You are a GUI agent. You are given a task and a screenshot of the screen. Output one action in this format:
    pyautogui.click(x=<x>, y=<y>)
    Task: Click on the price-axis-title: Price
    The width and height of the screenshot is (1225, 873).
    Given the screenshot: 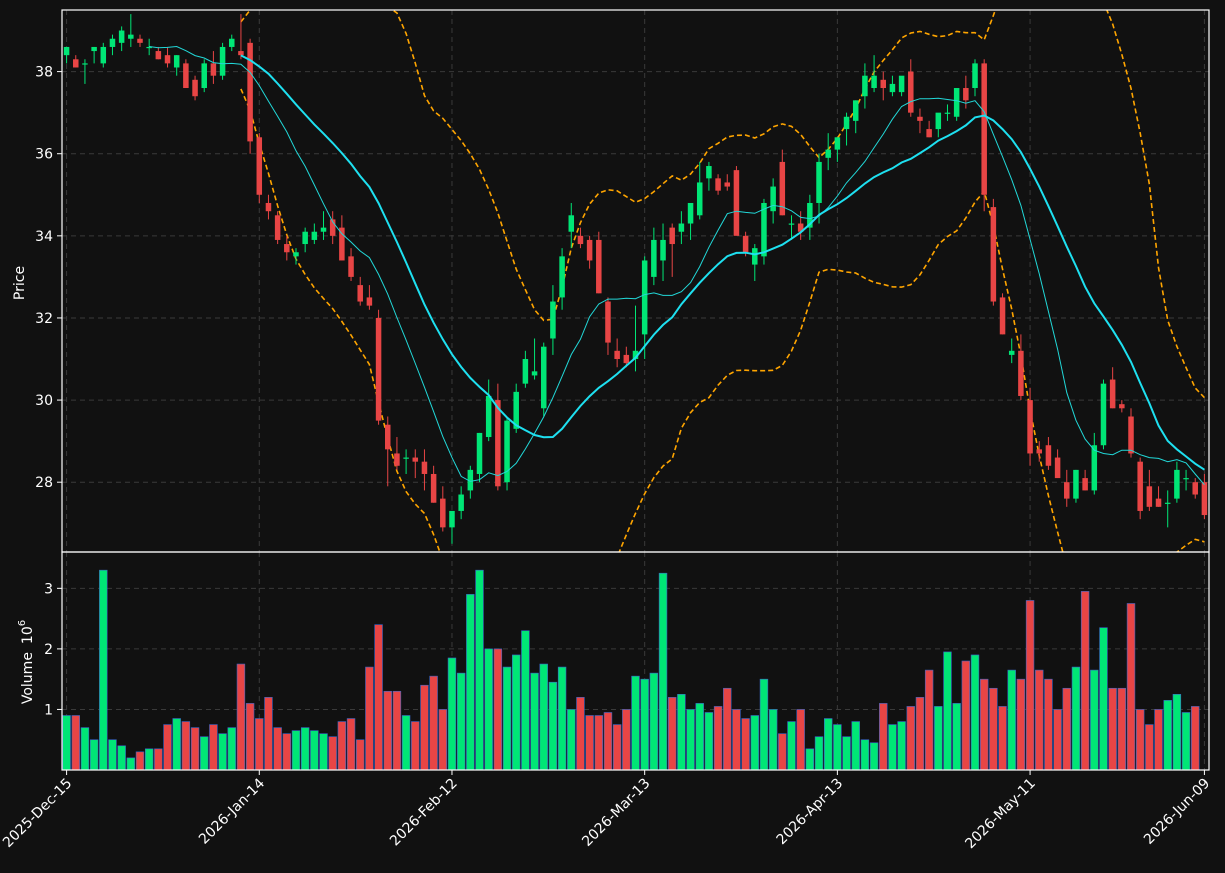 What is the action you would take?
    pyautogui.click(x=20, y=283)
    